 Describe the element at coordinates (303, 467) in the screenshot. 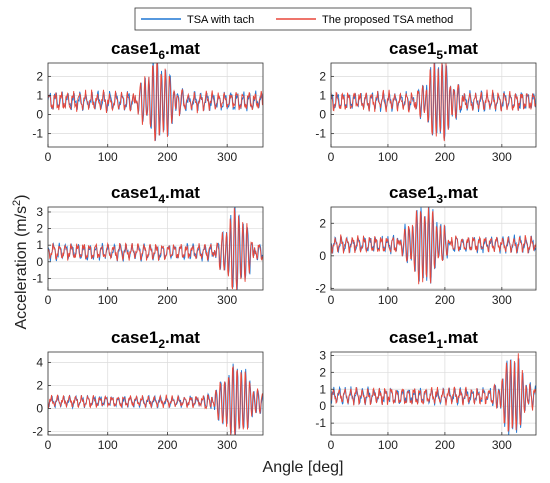

I see `x-axis-label: Angle [deg]` at that location.